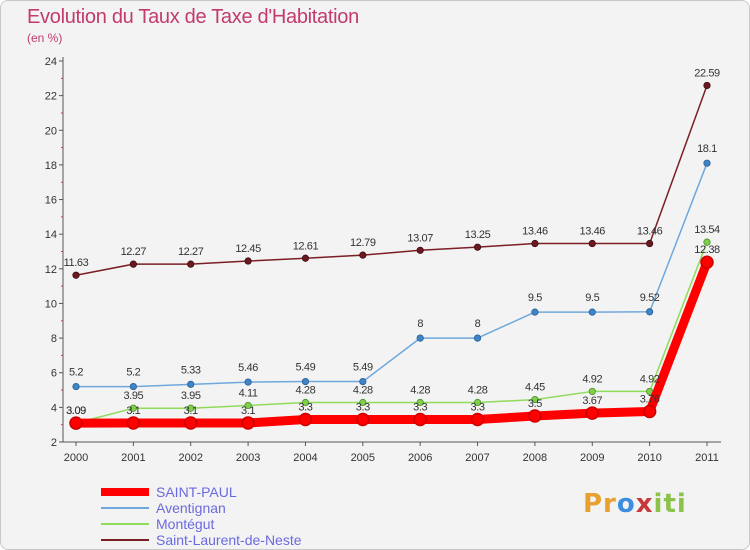 This screenshot has height=550, width=750. What do you see at coordinates (707, 149) in the screenshot?
I see `data-label-aventignan: 18.1` at bounding box center [707, 149].